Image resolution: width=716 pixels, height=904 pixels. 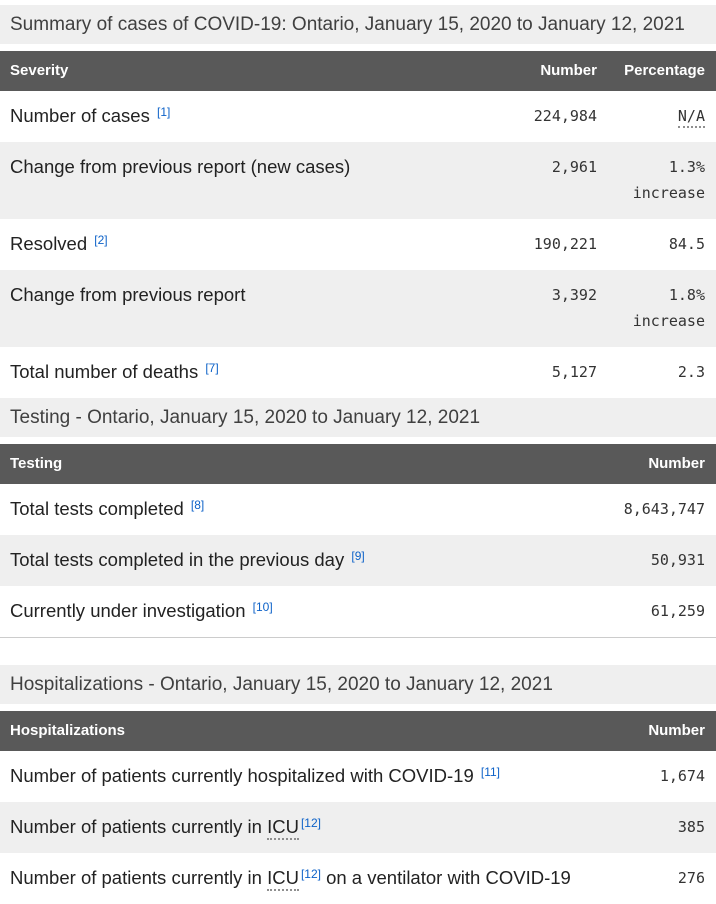 What do you see at coordinates (358, 372) in the screenshot?
I see `table-row: Total number of deaths [7] 5,127 2.3` at bounding box center [358, 372].